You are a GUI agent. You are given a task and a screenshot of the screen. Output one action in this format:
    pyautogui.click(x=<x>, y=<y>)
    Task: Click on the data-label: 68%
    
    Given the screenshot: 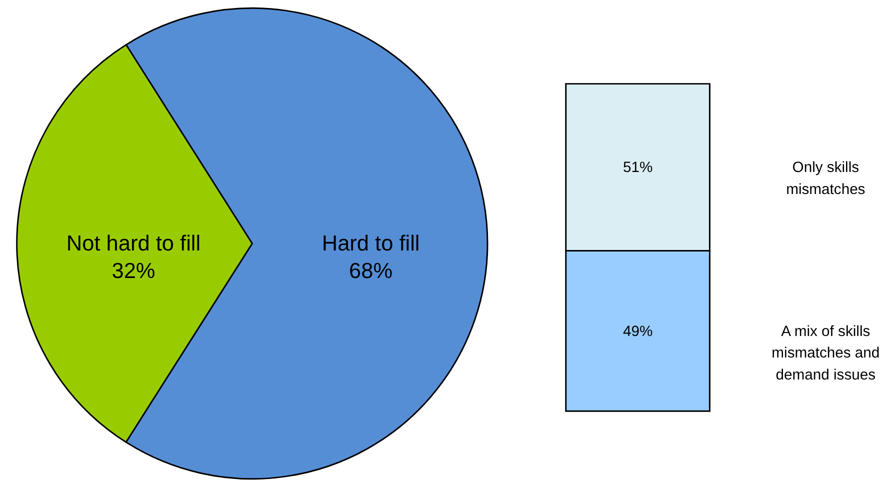 What is the action you would take?
    pyautogui.click(x=371, y=271)
    